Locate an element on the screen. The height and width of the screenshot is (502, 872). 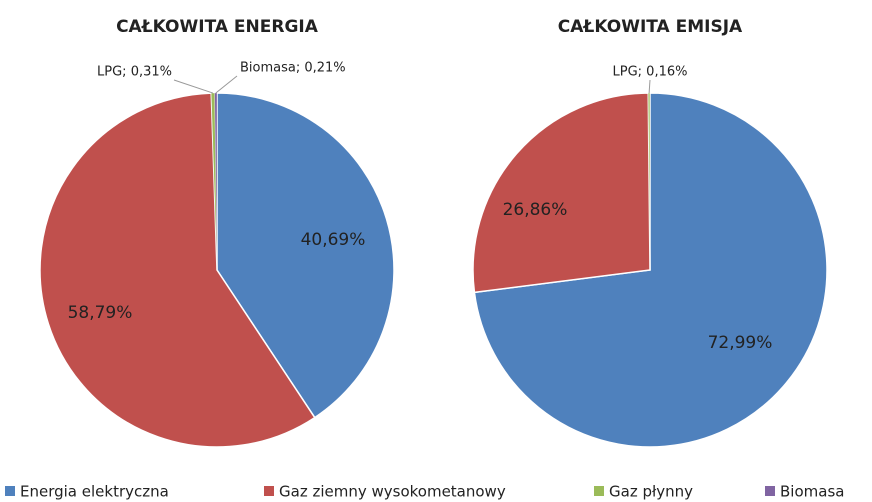
data-label: LPG; 0,16% is located at coordinates (650, 72).